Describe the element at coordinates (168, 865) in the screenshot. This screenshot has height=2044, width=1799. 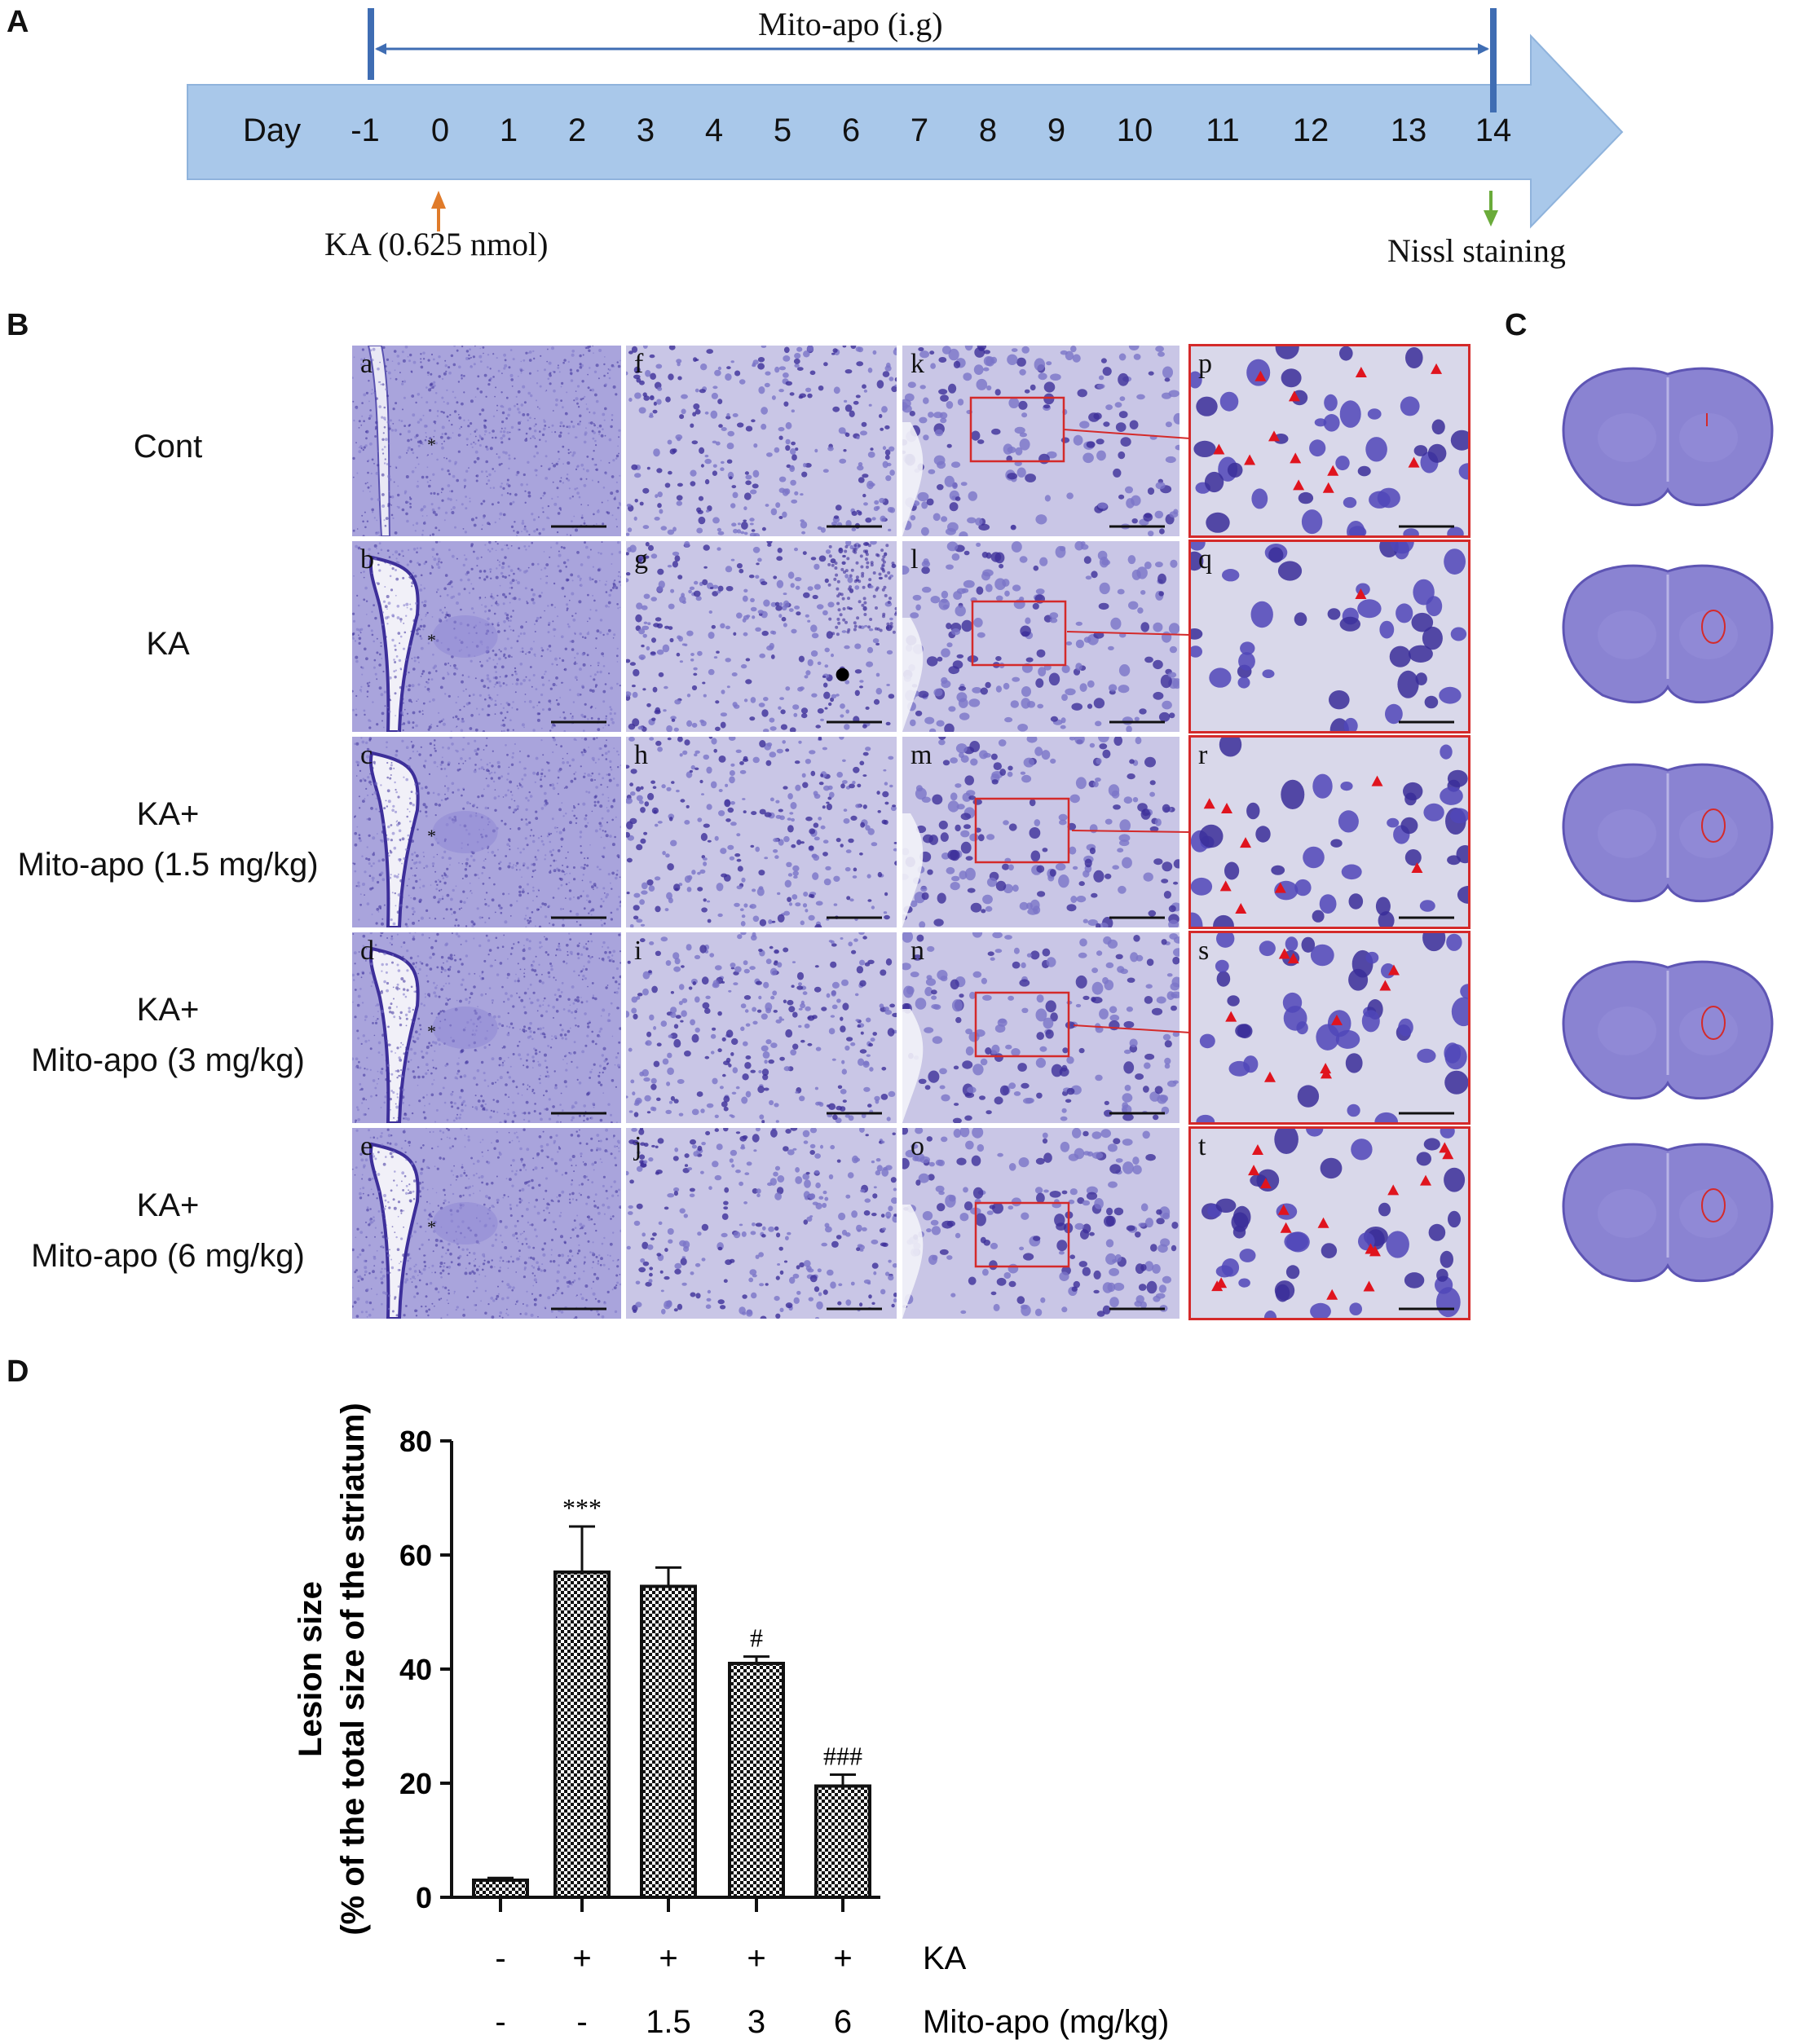
I see `row-label-line: Mito-apo (1.5 mg/kg)` at that location.